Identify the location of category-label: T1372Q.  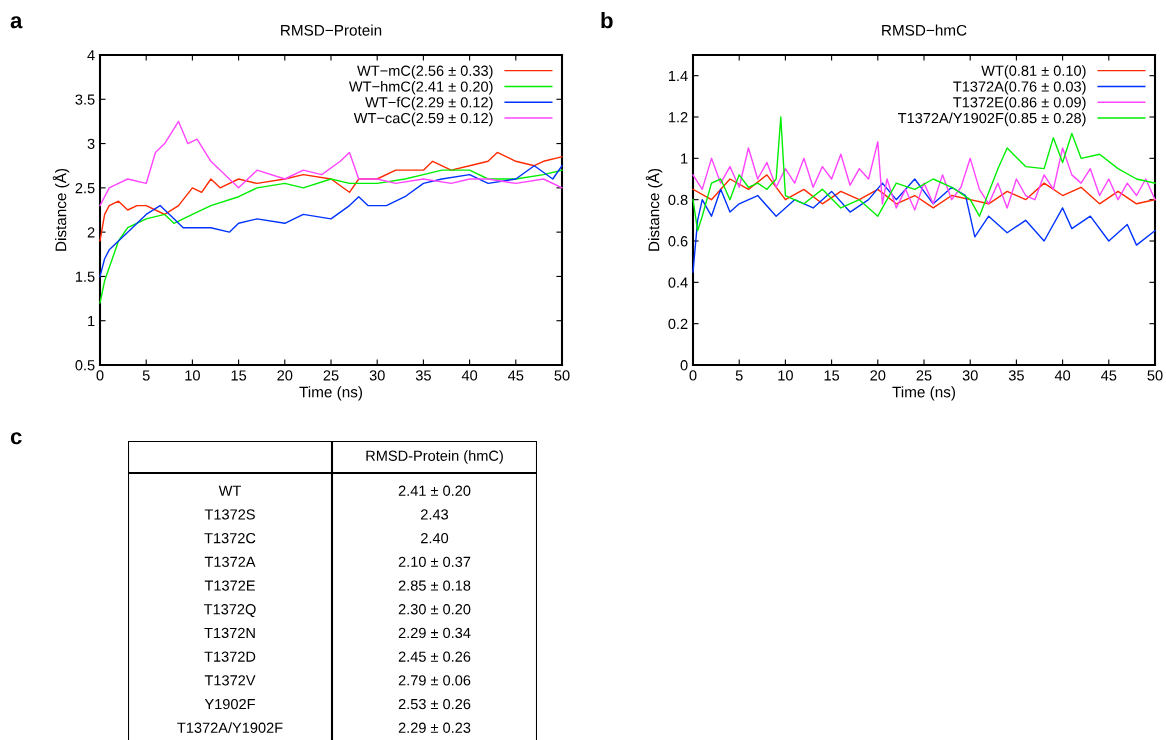
(229, 611).